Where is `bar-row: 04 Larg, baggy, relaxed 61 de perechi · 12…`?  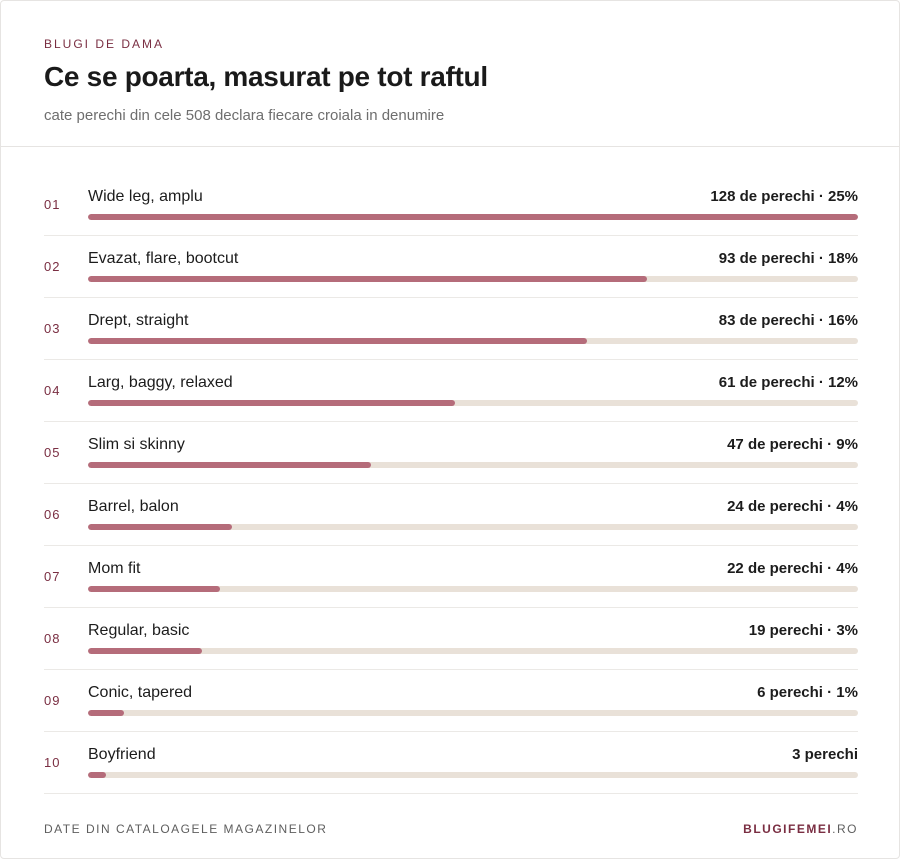 bar-row: 04 Larg, baggy, relaxed 61 de perechi · 12… is located at coordinates (451, 391).